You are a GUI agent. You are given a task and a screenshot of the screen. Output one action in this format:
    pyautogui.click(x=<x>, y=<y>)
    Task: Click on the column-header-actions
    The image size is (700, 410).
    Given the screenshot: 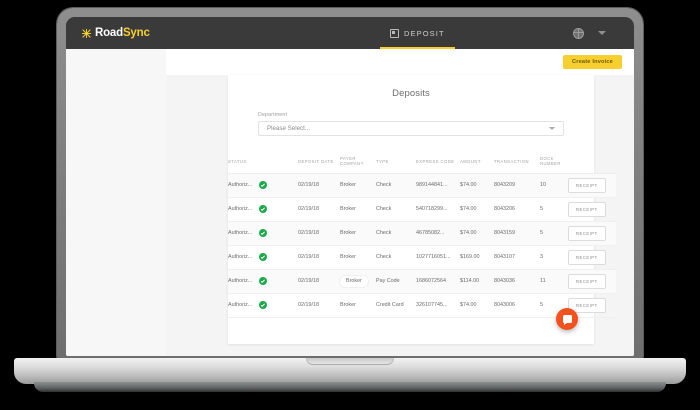 What is the action you would take?
    pyautogui.click(x=592, y=162)
    